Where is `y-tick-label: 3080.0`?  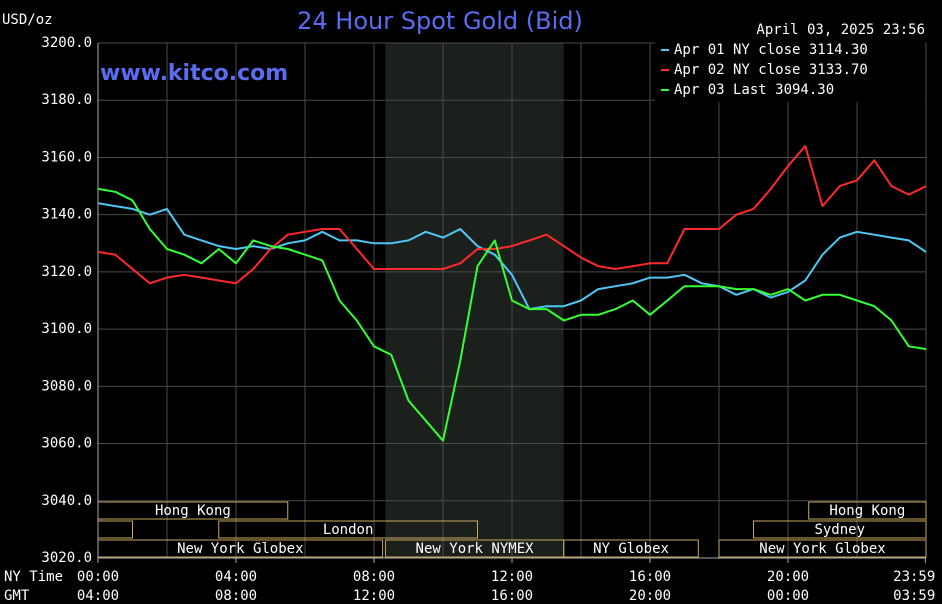 y-tick-label: 3080.0 is located at coordinates (66, 386).